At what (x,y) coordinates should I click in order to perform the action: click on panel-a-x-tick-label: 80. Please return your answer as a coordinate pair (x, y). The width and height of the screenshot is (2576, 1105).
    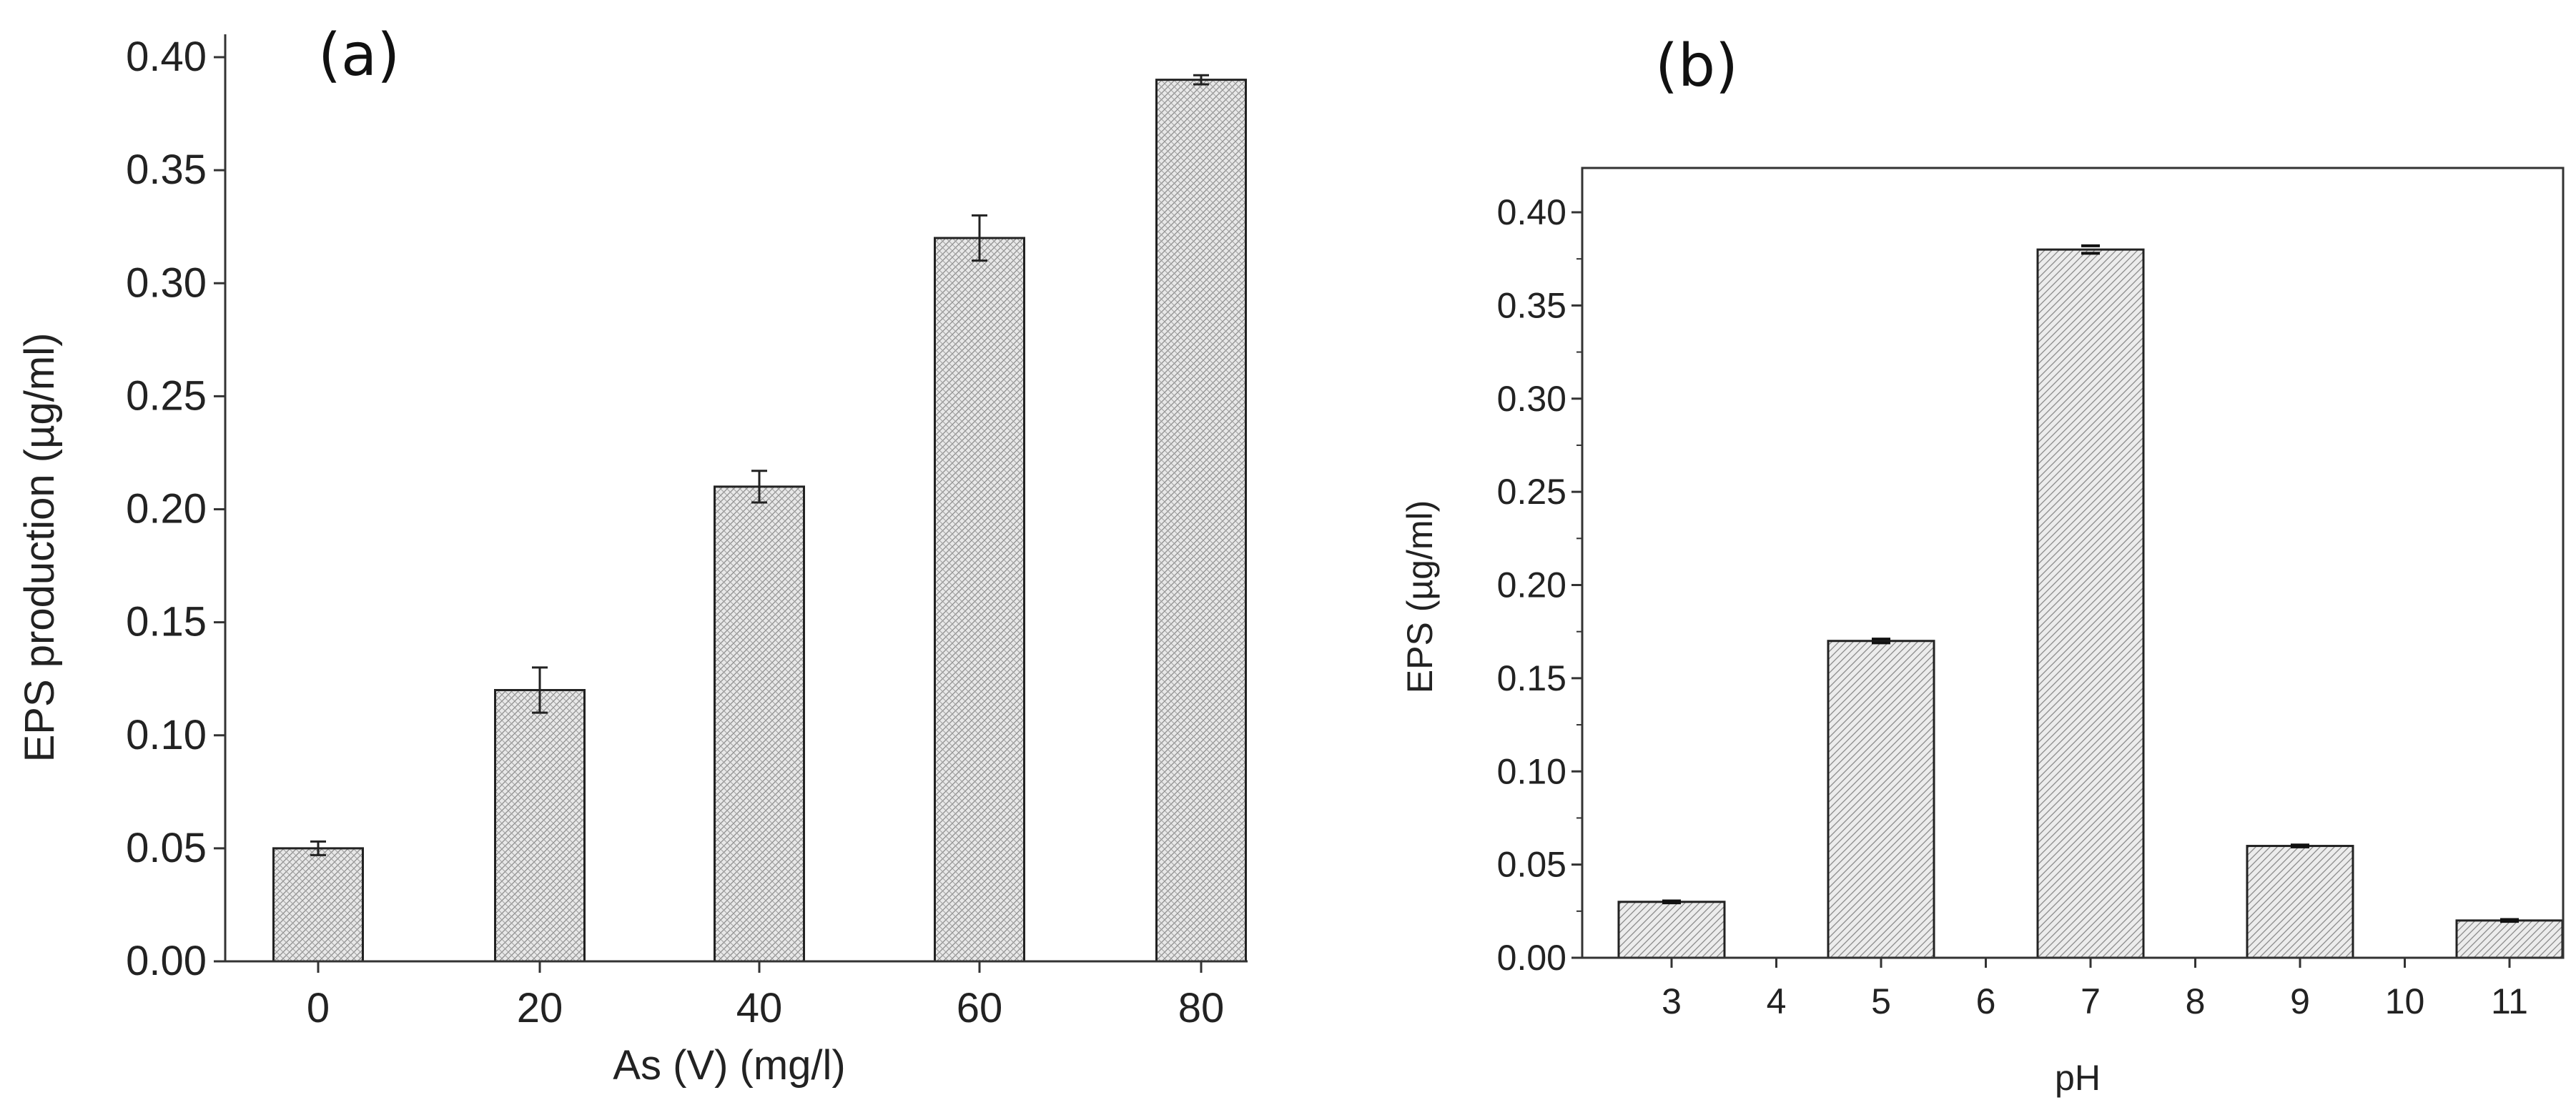
    Looking at the image, I should click on (1201, 1008).